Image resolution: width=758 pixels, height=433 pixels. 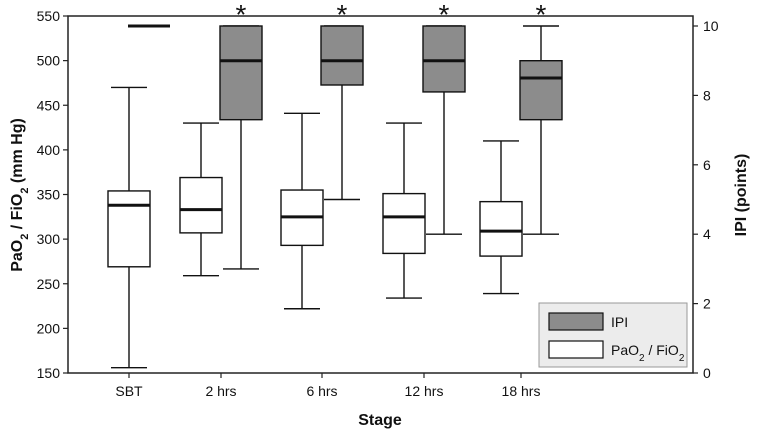 I want to click on x-tick-label: 2 hrs, so click(x=220, y=391).